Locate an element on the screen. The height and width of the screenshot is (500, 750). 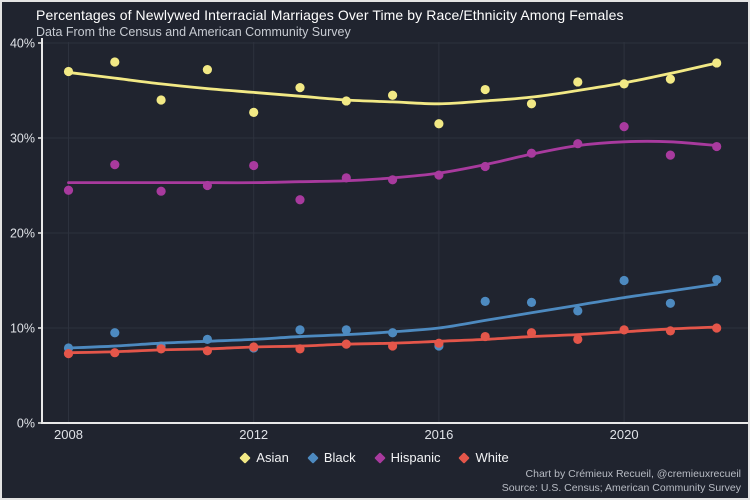
y-tick-label: 20% is located at coordinates (22, 234).